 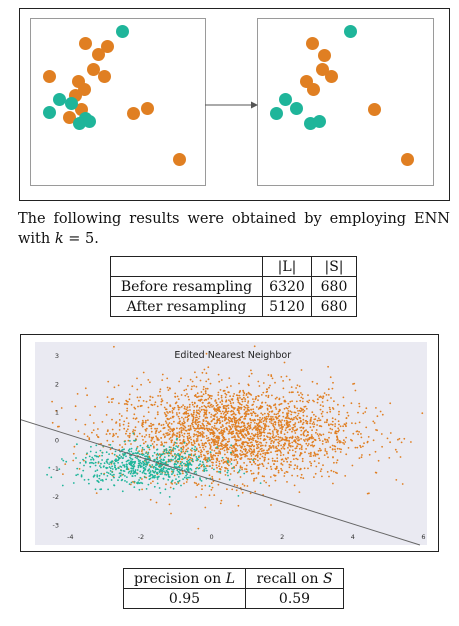 What do you see at coordinates (423, 537) in the screenshot?
I see `x-tick-label: 6` at bounding box center [423, 537].